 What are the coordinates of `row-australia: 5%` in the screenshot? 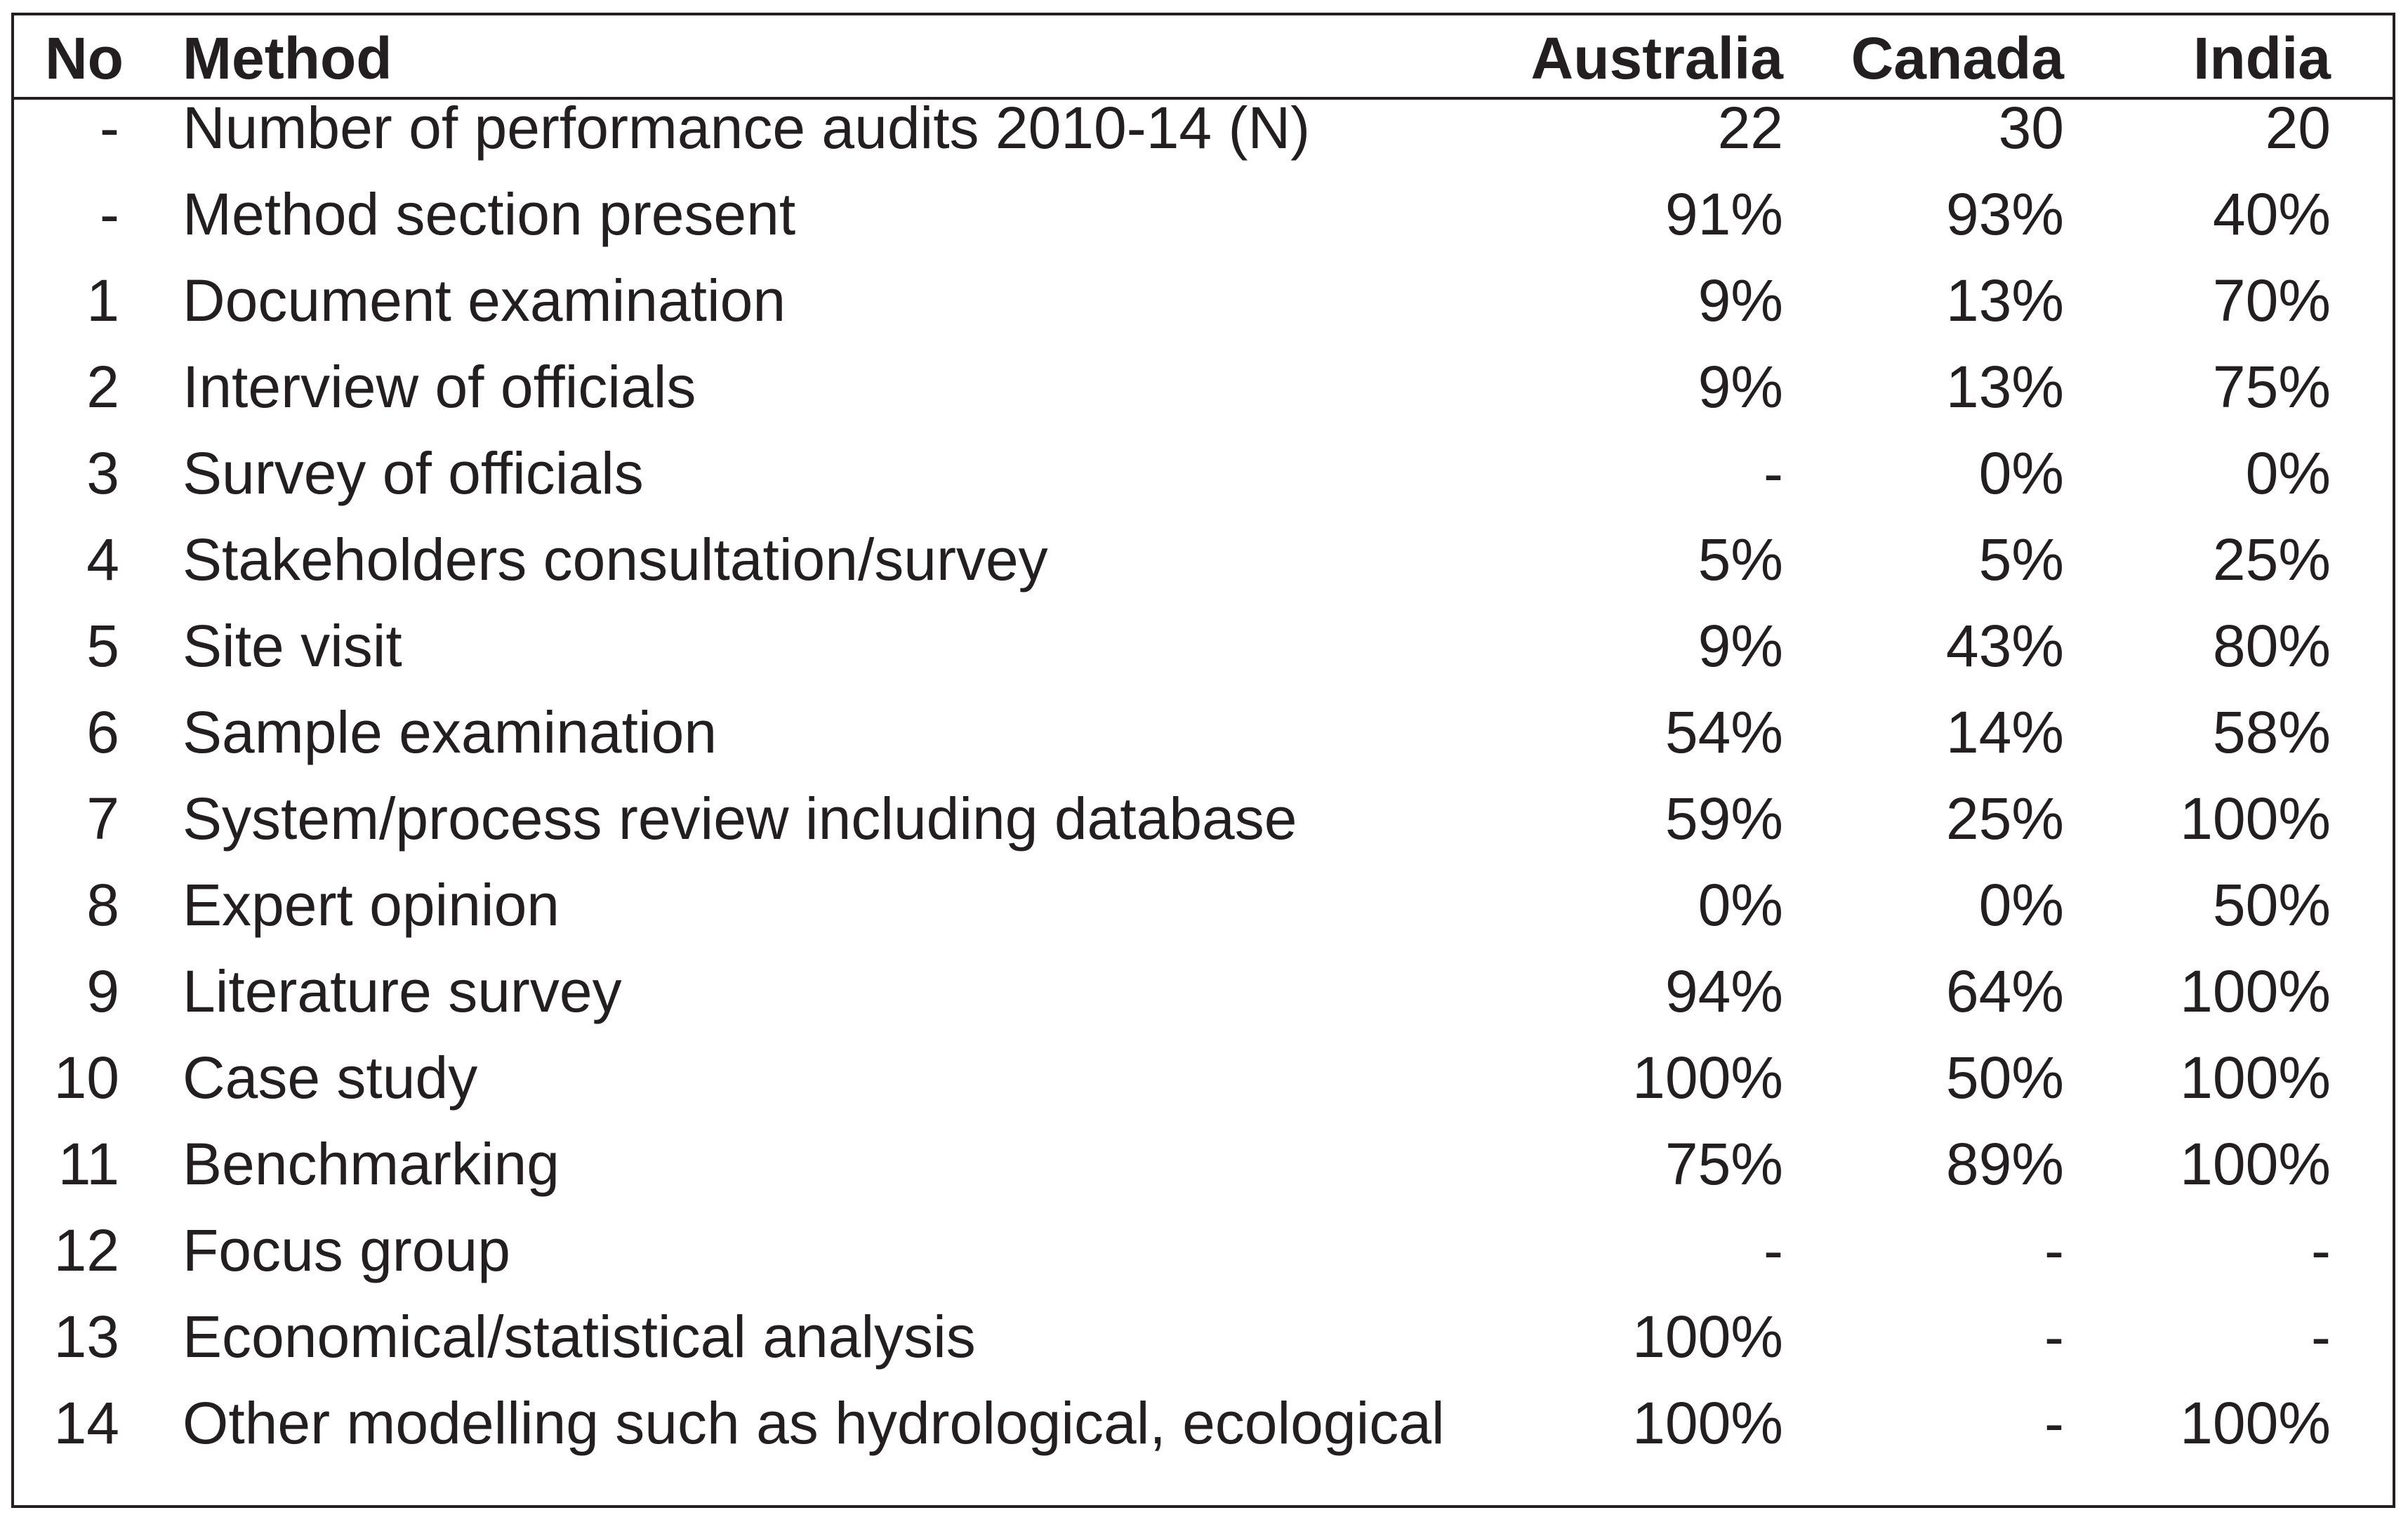 It's located at (1740, 560).